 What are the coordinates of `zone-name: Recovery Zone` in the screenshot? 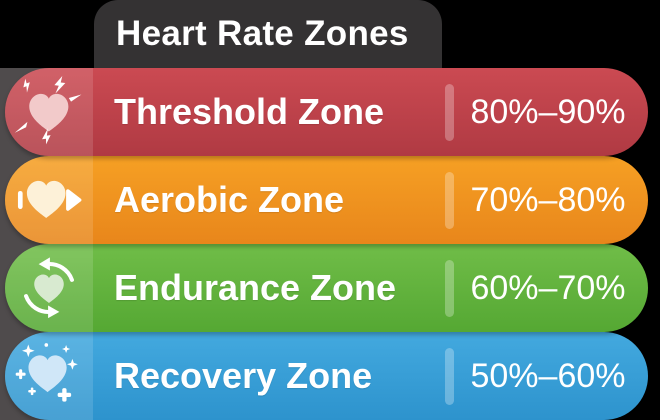 It's located at (243, 375).